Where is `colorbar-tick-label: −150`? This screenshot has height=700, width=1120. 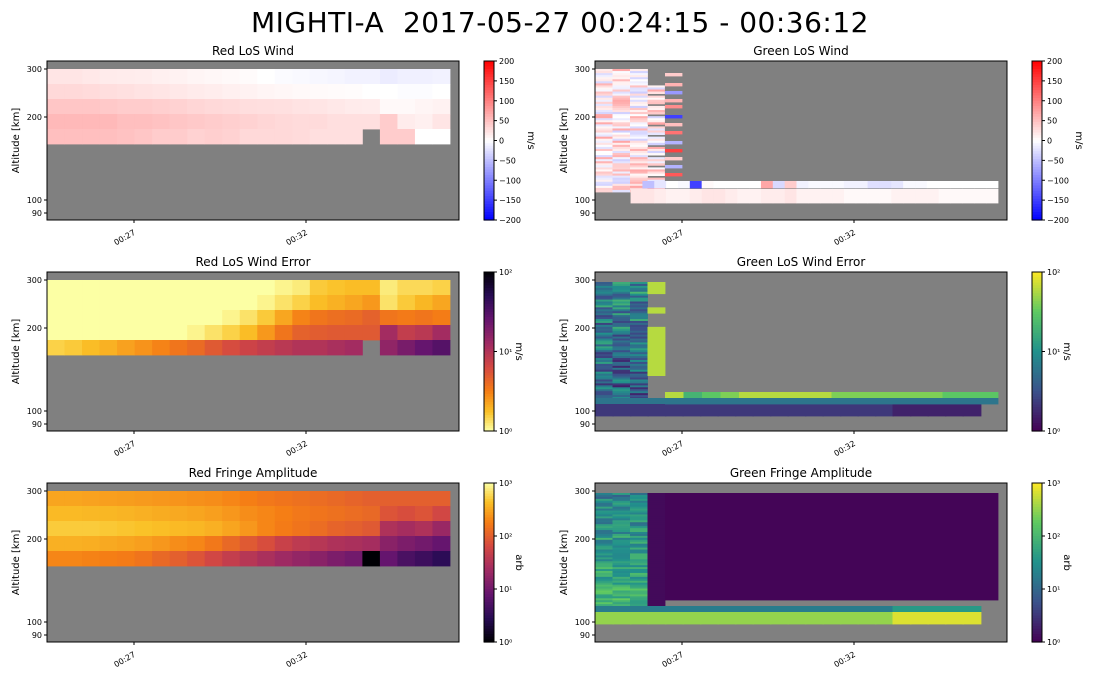
colorbar-tick-label: −150 is located at coordinates (510, 200).